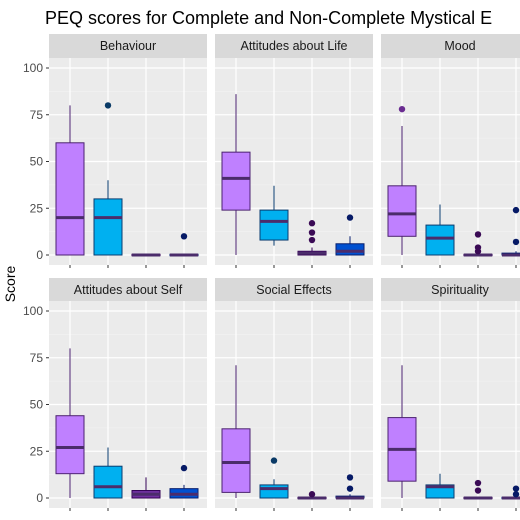 The image size is (520, 520). I want to click on facet-strip-label: Behaviour, so click(128, 46).